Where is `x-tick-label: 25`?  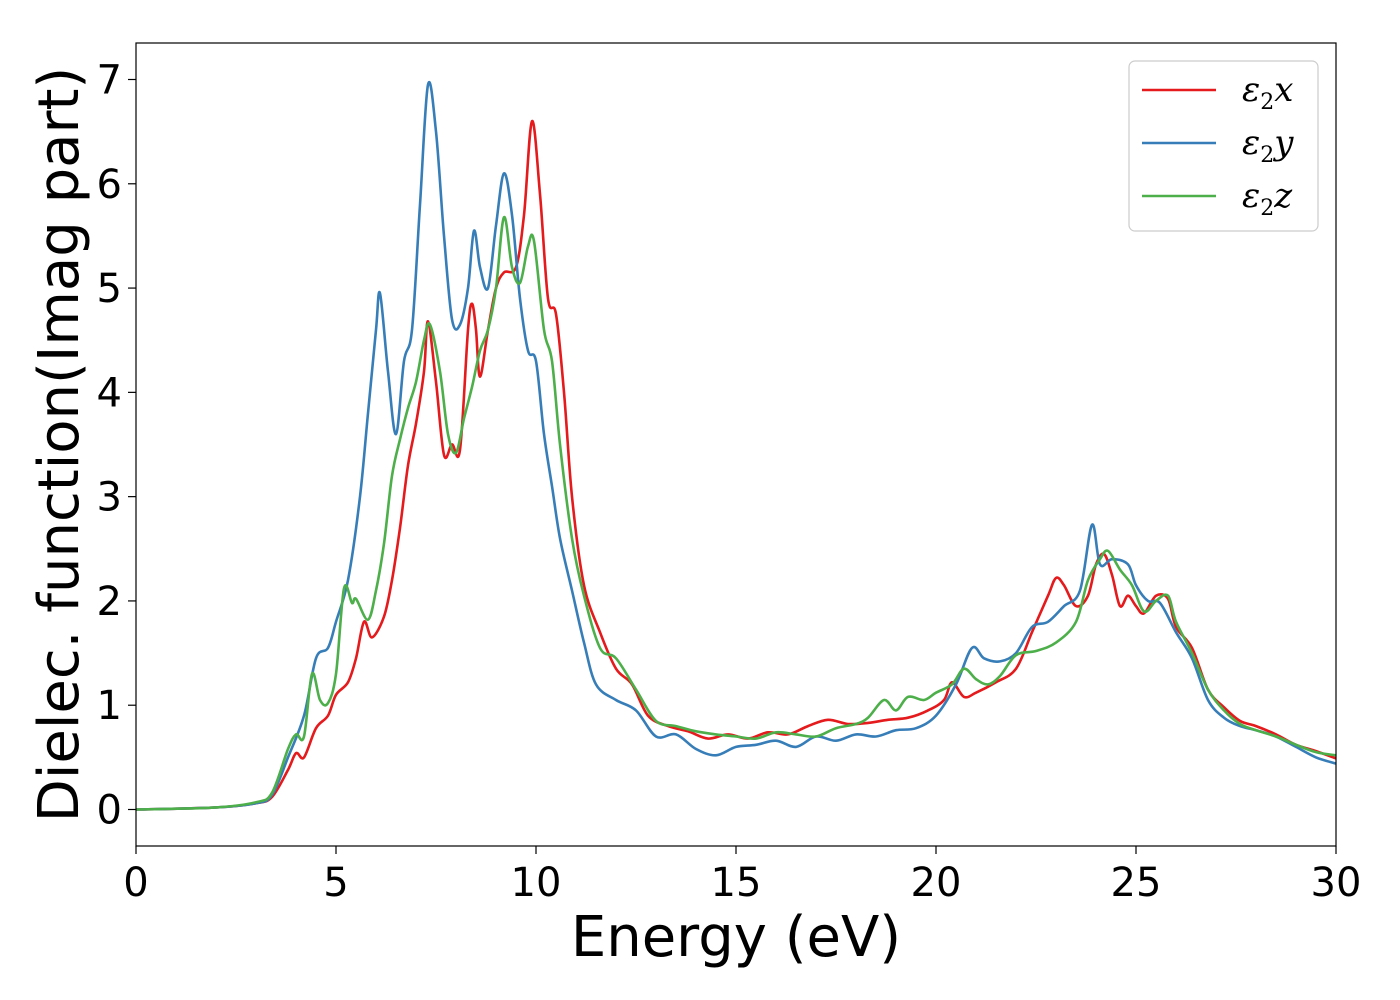
x-tick-label: 25 is located at coordinates (1136, 883).